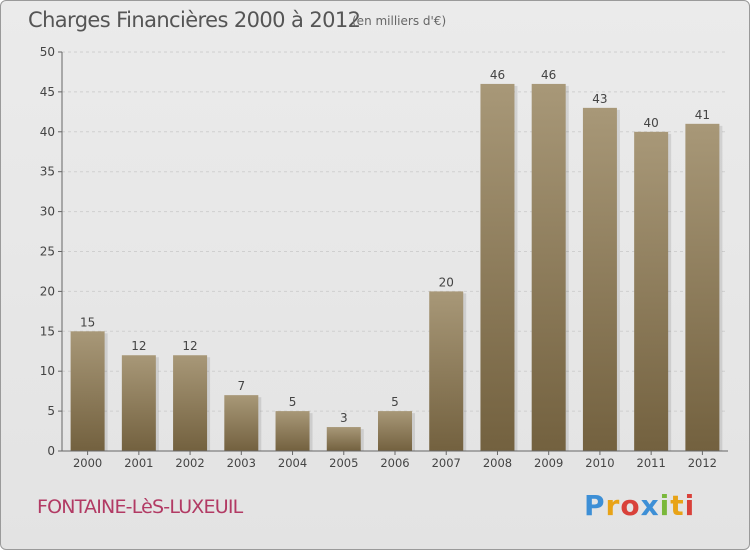 The image size is (750, 550). I want to click on y-tick-label: 40, so click(47, 132).